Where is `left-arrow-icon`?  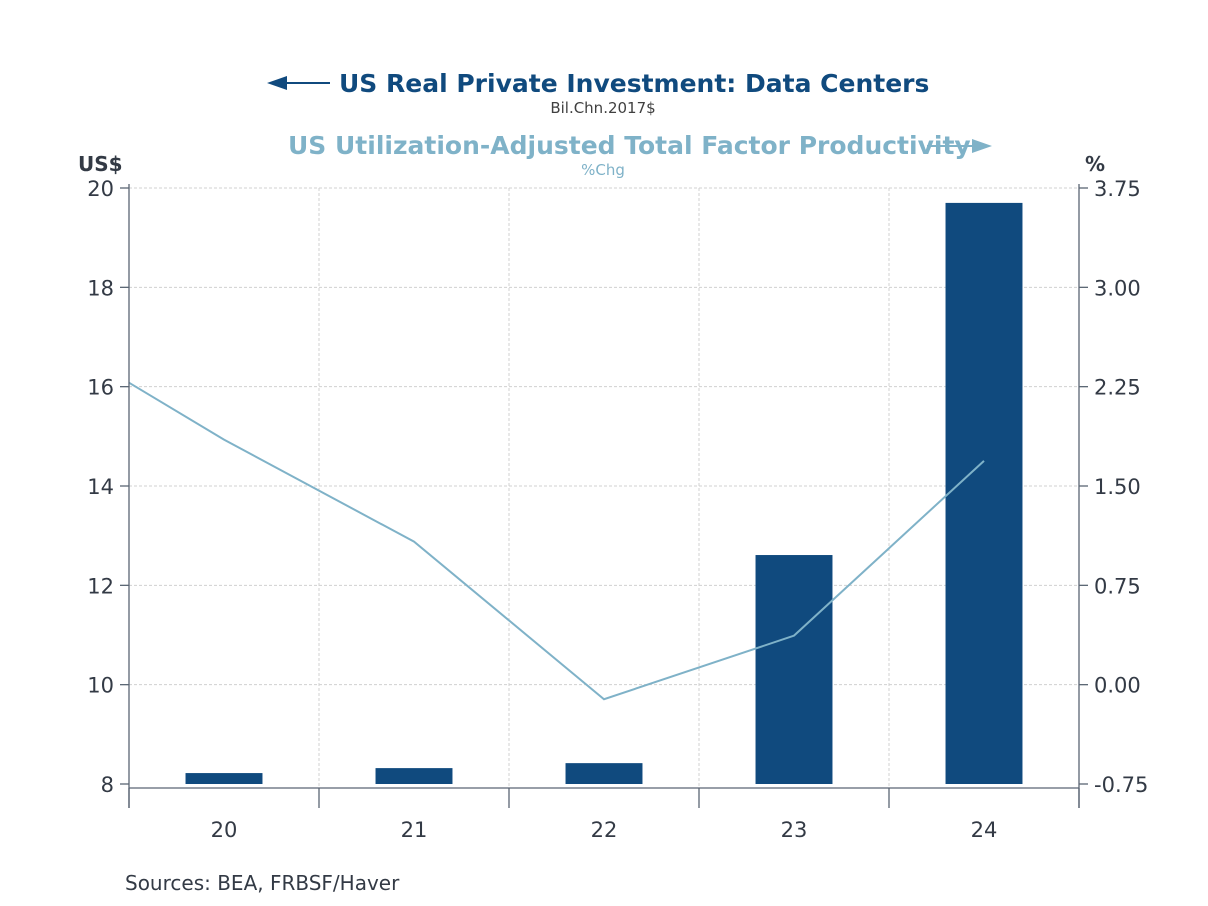 left-arrow-icon is located at coordinates (277, 83).